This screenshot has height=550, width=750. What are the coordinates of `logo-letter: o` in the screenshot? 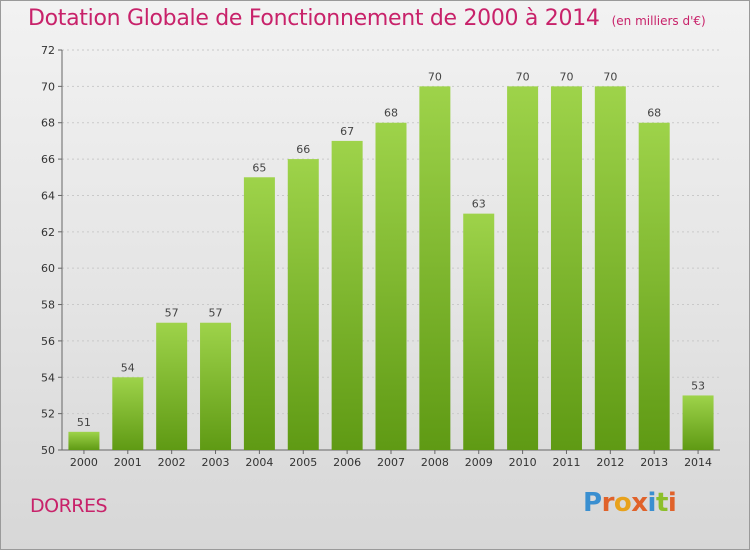 It's located at (622, 503).